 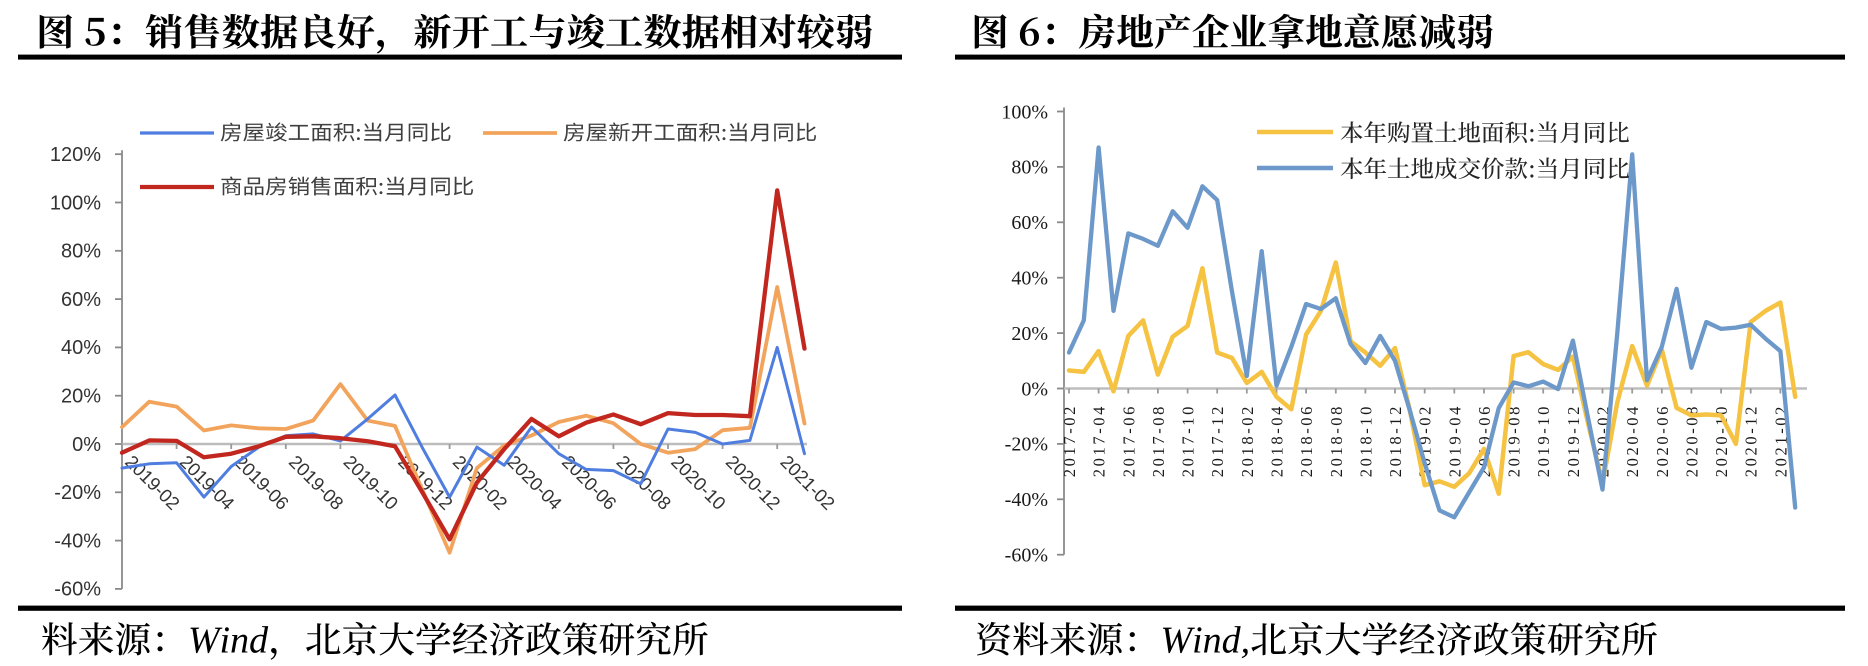 What do you see at coordinates (1751, 440) in the screenshot?
I see `svg-text: 2020-12` at bounding box center [1751, 440].